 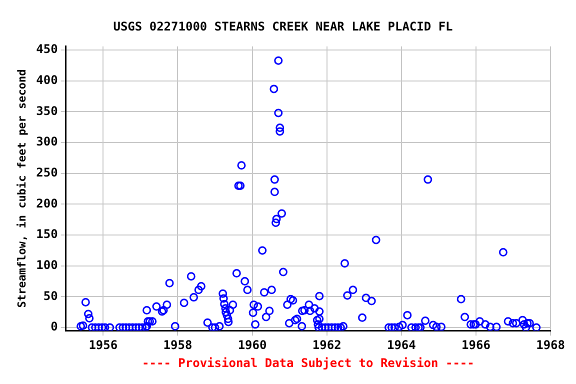 What do you see at coordinates (47, 203) in the screenshot?
I see `y-tick-label: 200` at bounding box center [47, 203].